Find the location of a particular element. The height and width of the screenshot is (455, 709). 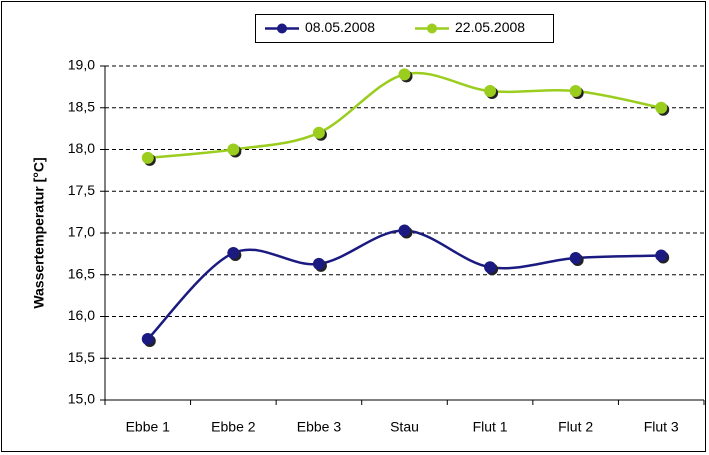

x-tick-label: Ebbe 2 is located at coordinates (233, 427).